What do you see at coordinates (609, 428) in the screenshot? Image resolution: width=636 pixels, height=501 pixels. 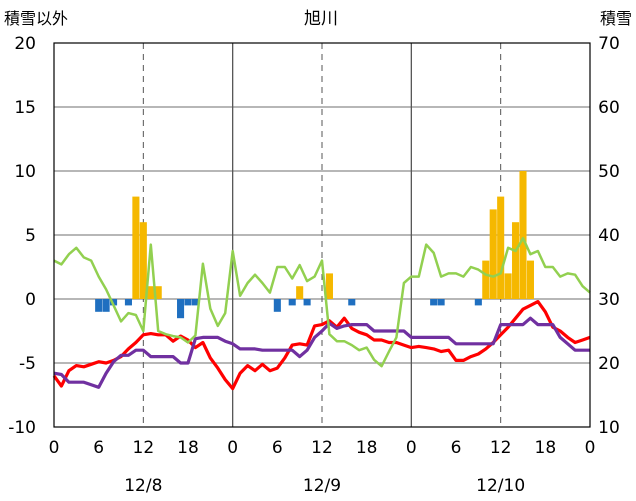 I see `right-tick-label: 10` at bounding box center [609, 428].